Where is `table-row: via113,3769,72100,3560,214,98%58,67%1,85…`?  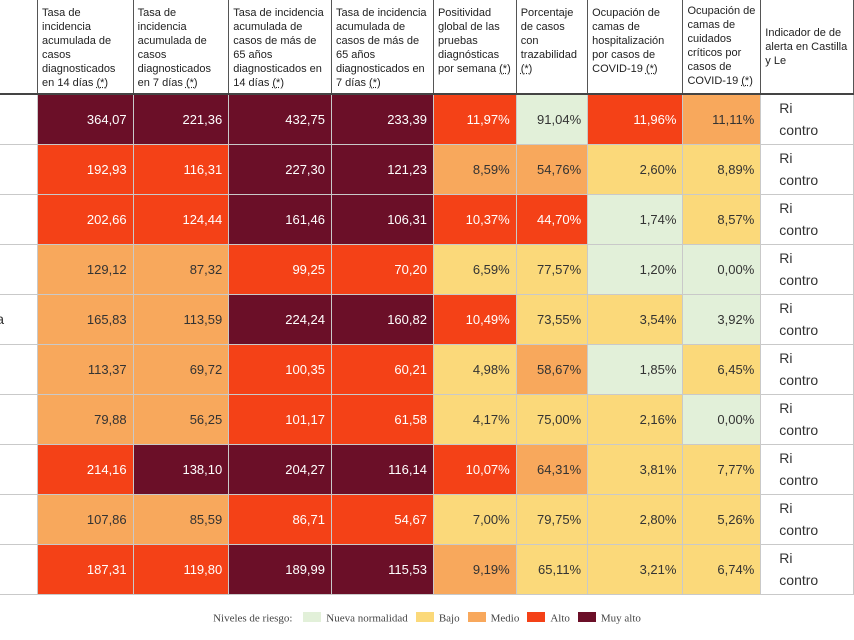 table-row: via113,3769,72100,3560,214,98%58,67%1,85… is located at coordinates (427, 369).